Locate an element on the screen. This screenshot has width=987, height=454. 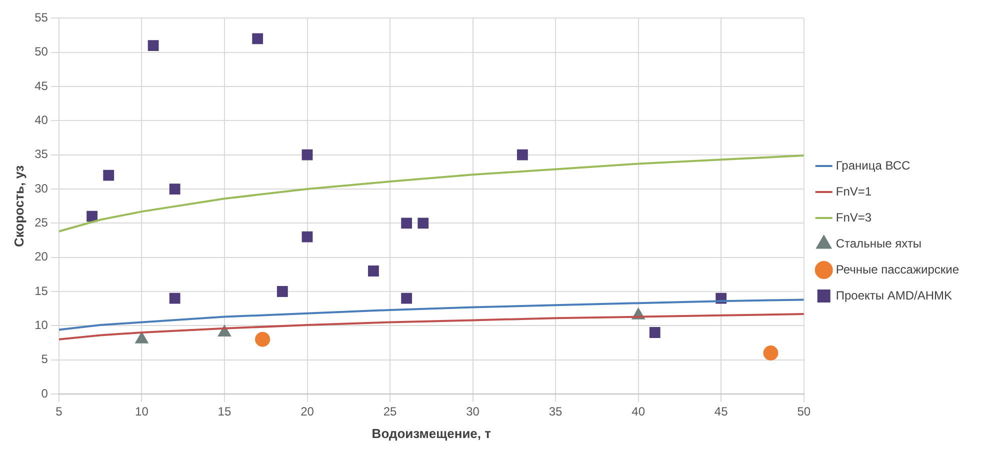
x-tick-label: 30 is located at coordinates (473, 411).